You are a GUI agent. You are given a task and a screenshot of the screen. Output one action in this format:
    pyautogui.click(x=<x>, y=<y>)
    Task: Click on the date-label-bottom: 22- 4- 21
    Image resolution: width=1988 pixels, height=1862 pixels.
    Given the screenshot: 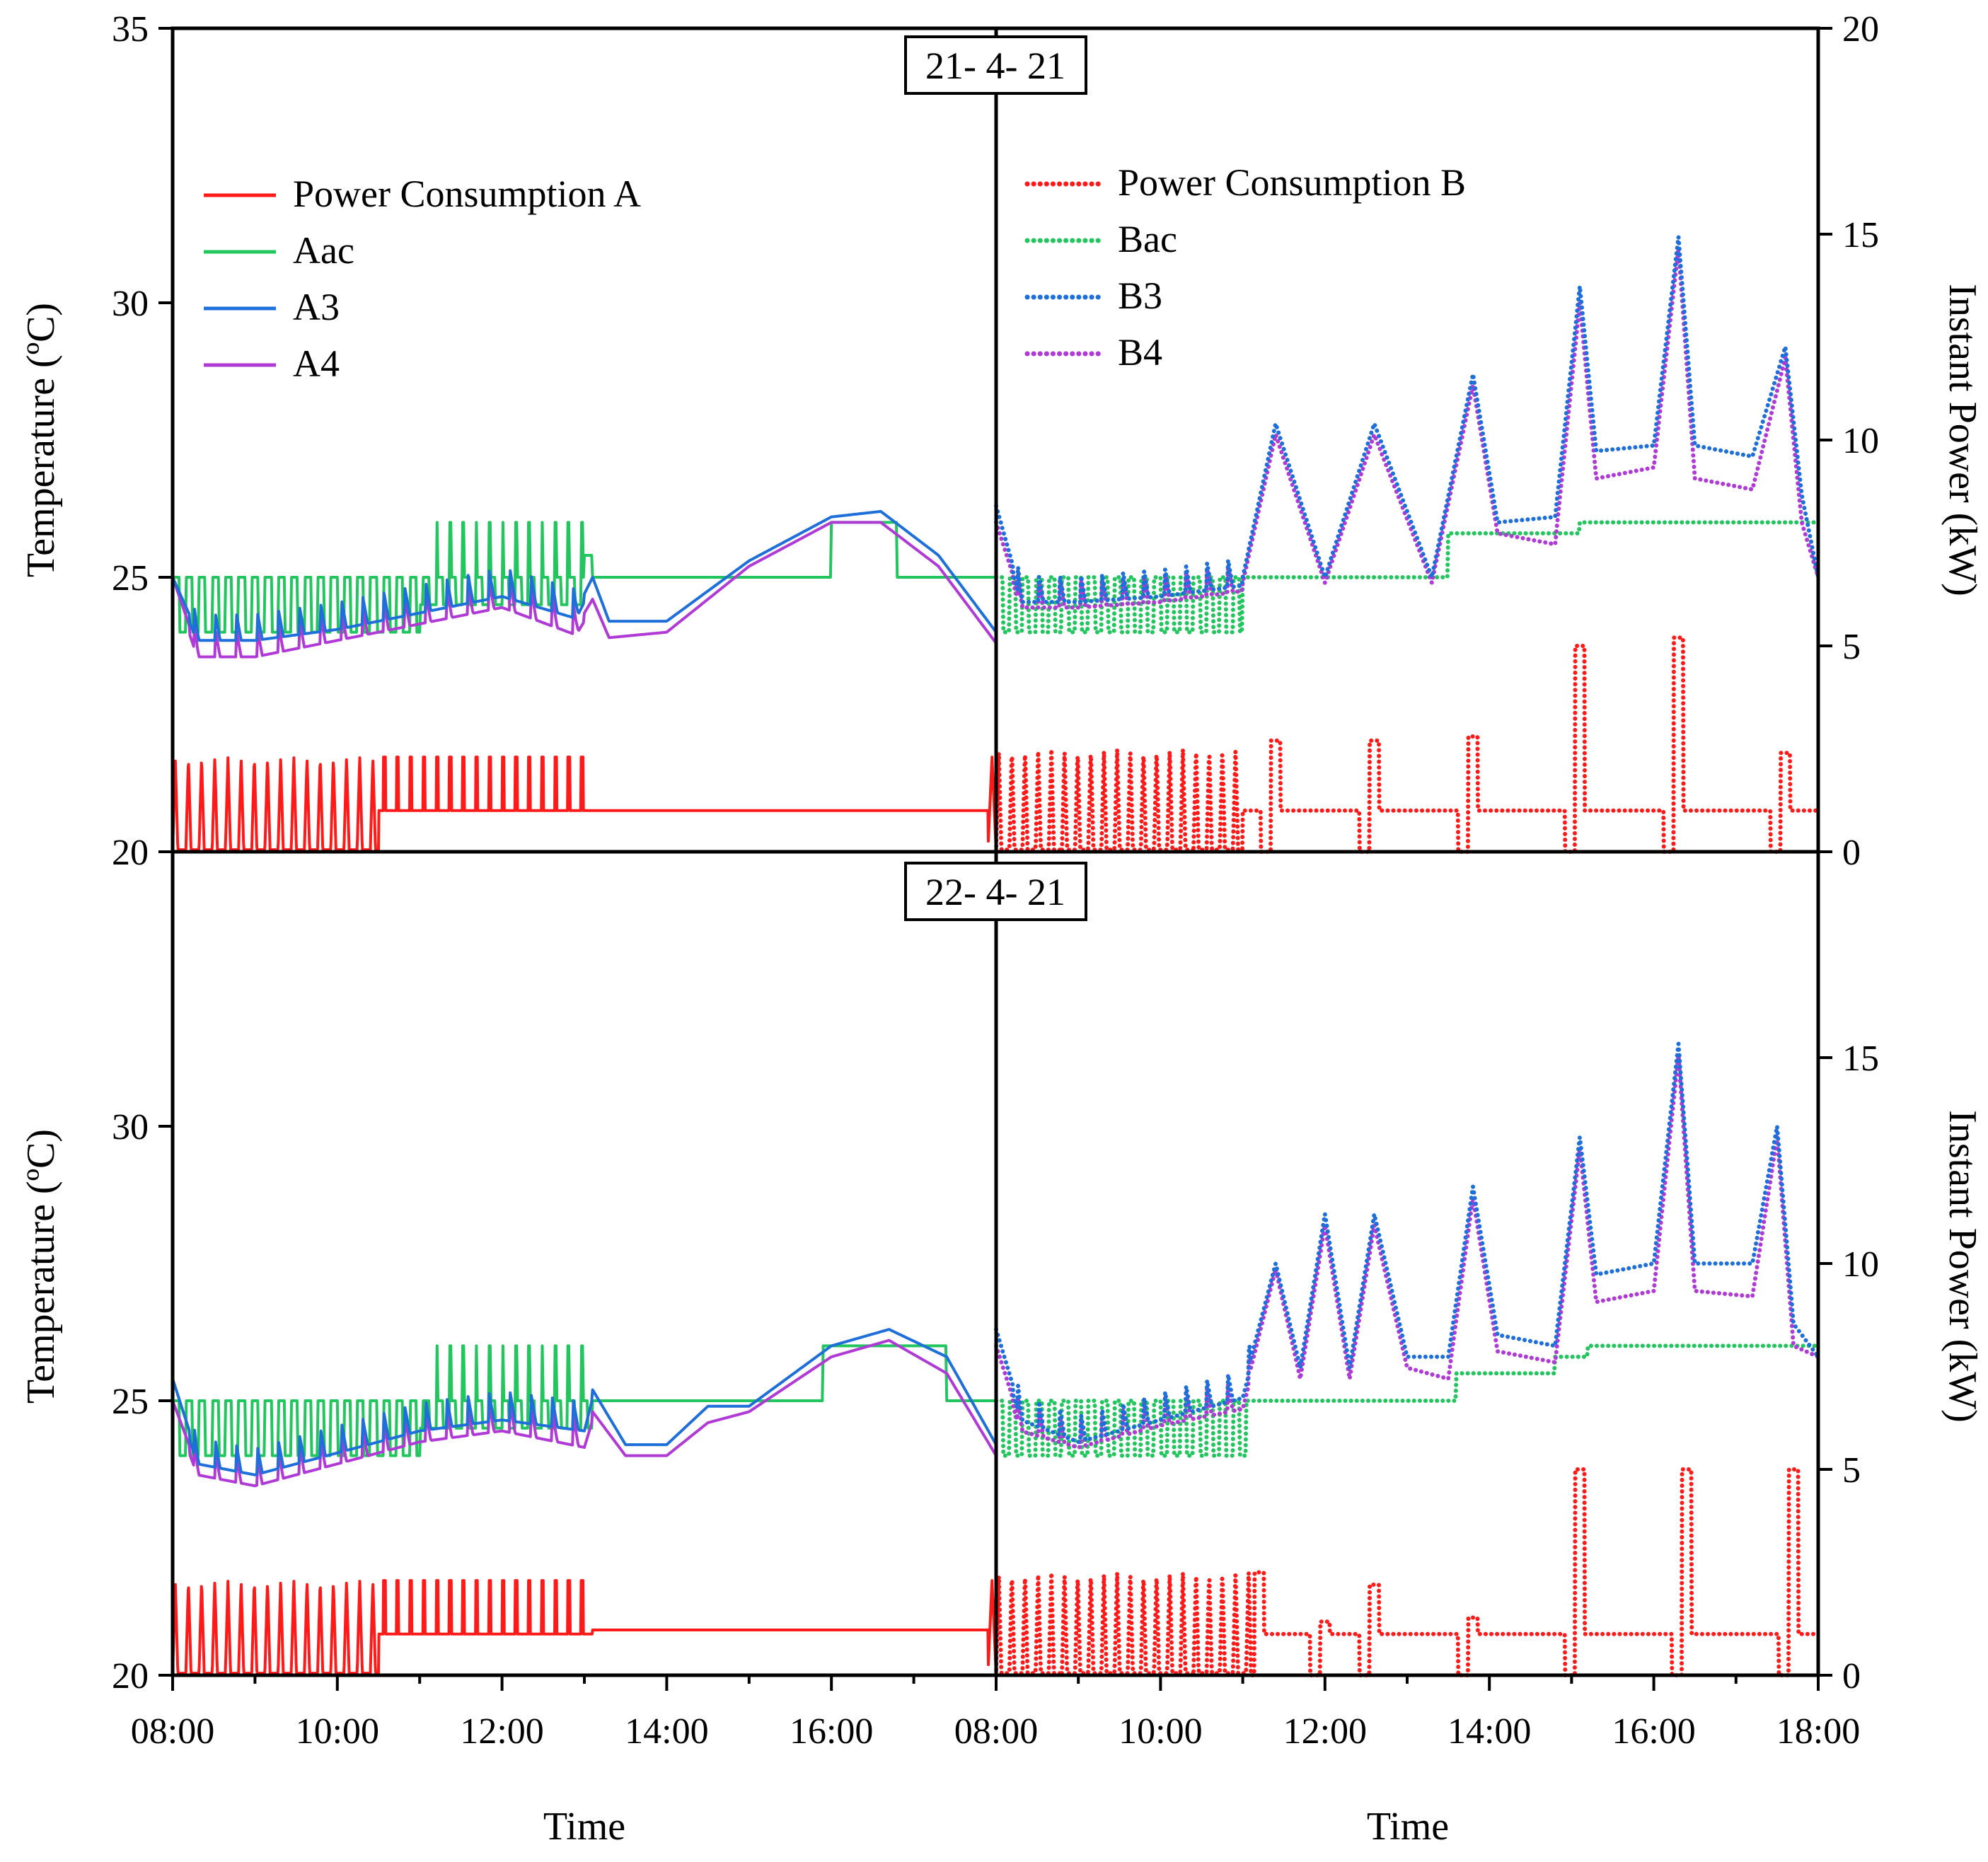 What is the action you would take?
    pyautogui.click(x=995, y=892)
    